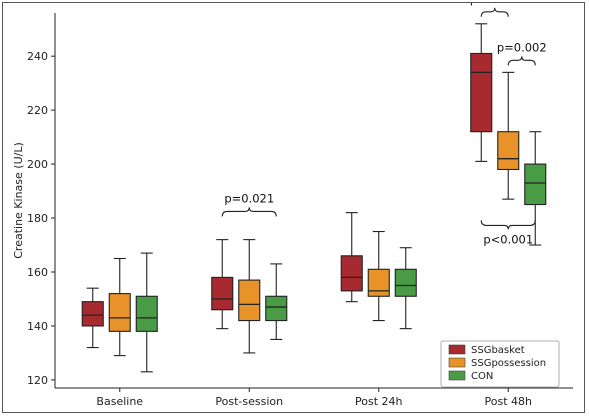  What do you see at coordinates (522, 47) in the screenshot?
I see `p-value-label: p=0.002` at bounding box center [522, 47].